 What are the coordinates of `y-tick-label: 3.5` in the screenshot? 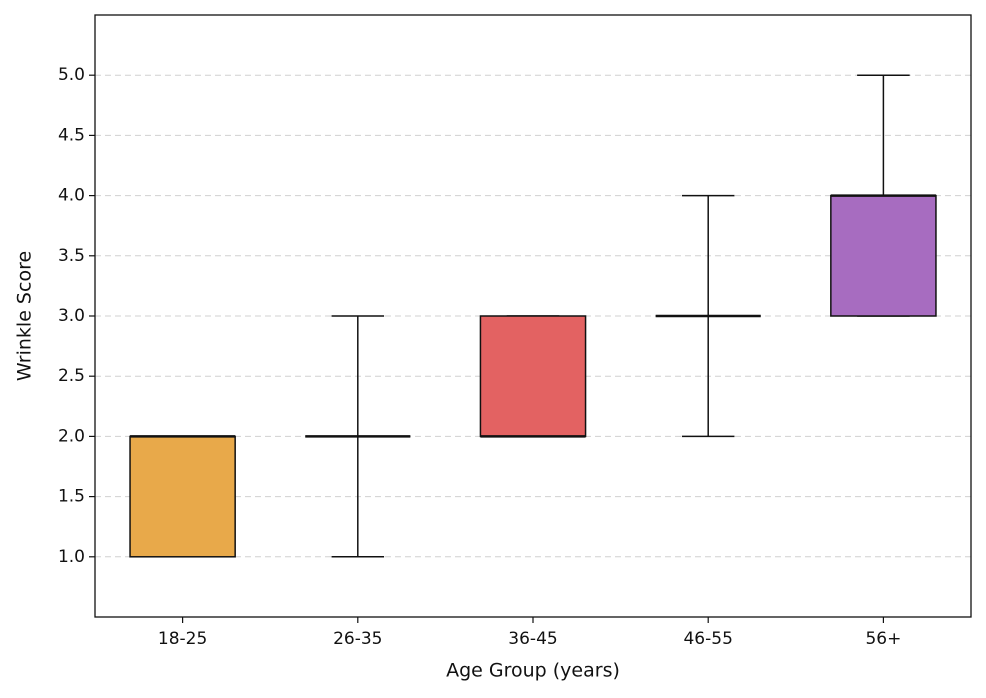 It's located at (71, 256).